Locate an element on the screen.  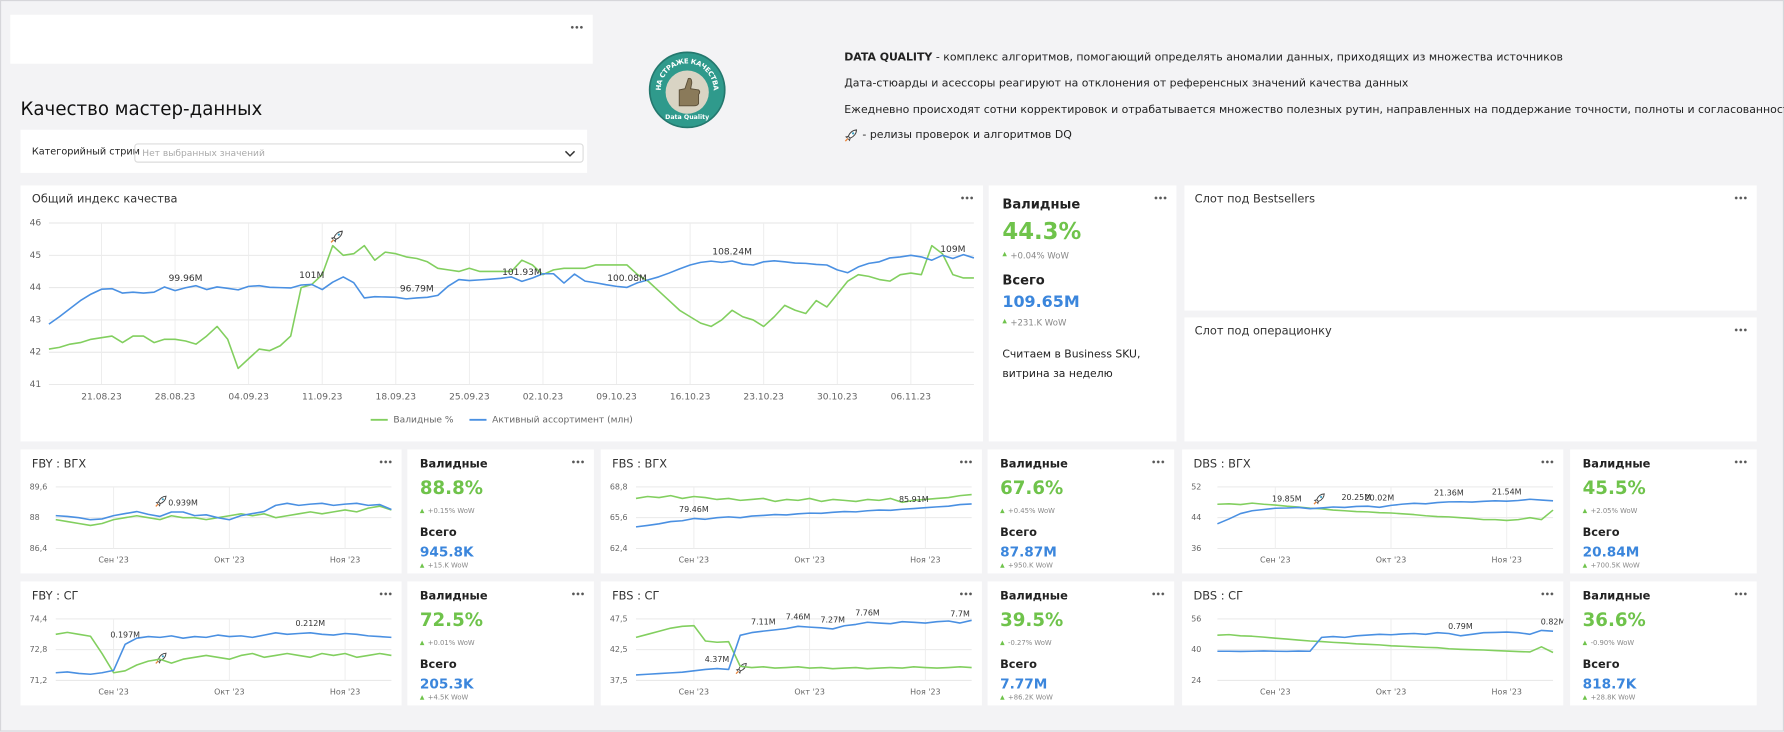
kpi-value: 945.8K is located at coordinates (446, 551).